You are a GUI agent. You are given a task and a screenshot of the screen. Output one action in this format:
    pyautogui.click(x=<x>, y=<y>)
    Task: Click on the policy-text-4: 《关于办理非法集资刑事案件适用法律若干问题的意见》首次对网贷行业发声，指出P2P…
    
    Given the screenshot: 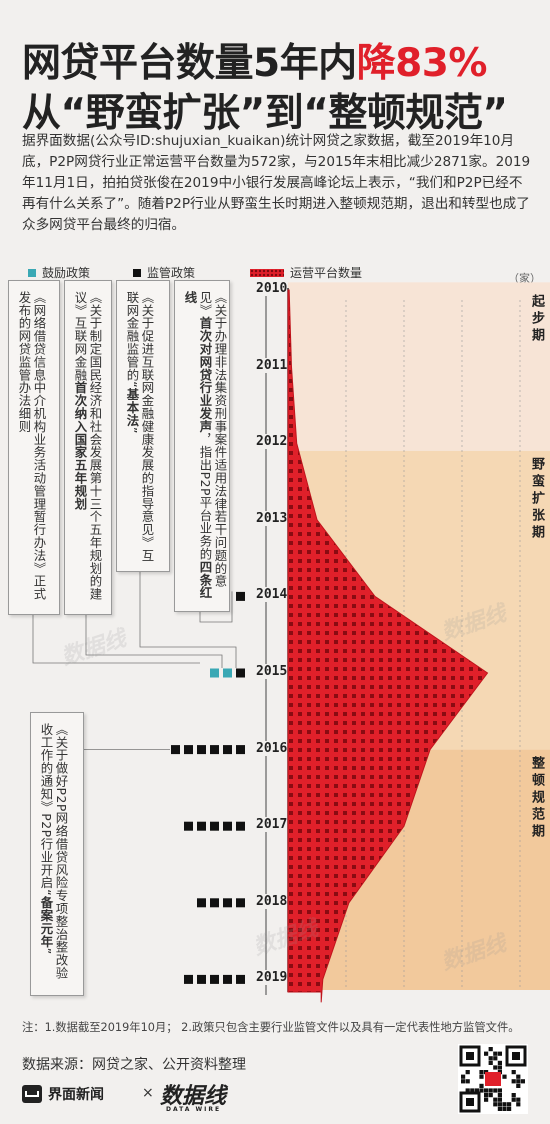 What is the action you would take?
    pyautogui.click(x=205, y=447)
    